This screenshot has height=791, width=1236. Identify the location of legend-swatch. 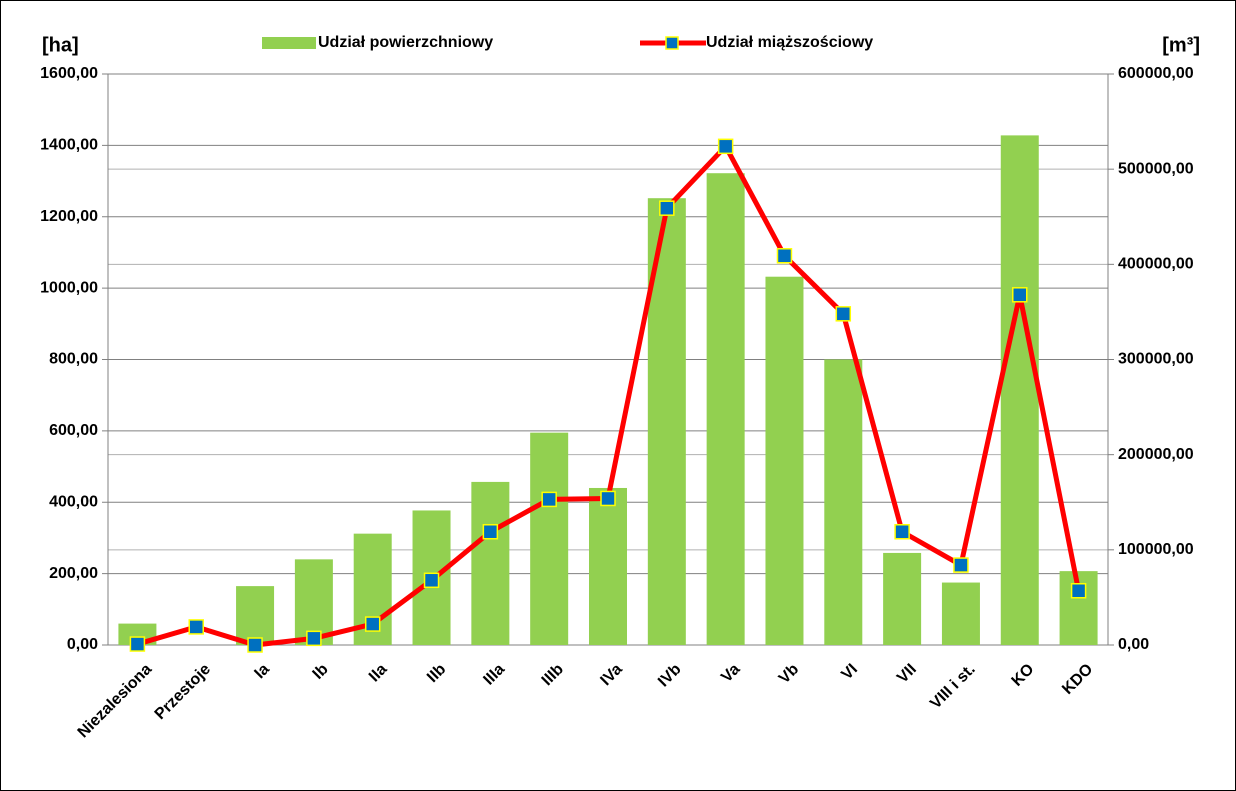
(289, 43).